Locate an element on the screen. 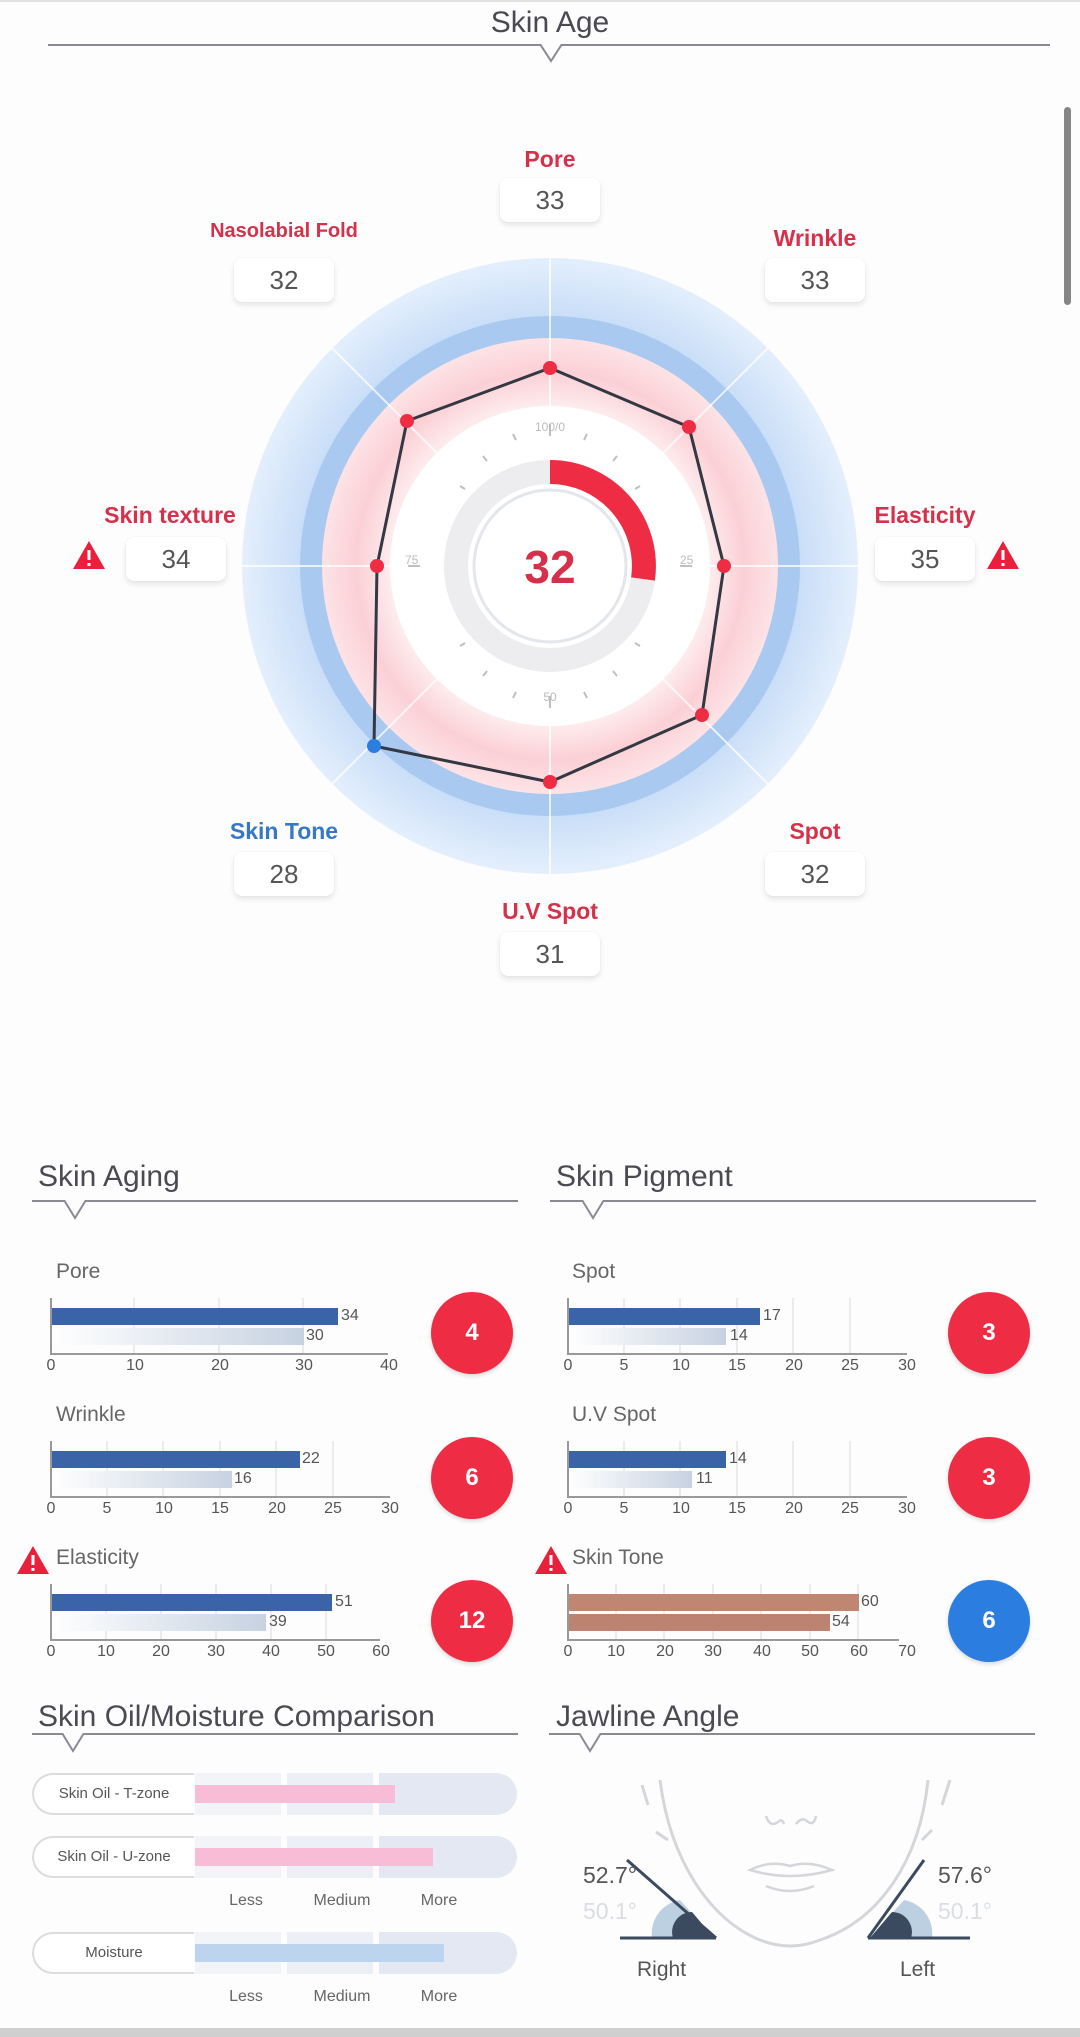 The image size is (1080, 2037). bar-value-reference: 30 is located at coordinates (315, 1335).